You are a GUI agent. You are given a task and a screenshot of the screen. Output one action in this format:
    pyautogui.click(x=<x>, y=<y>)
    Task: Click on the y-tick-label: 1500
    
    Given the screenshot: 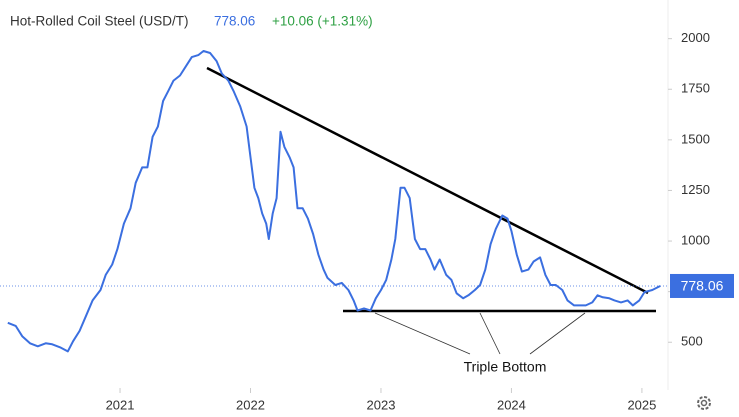 What is the action you would take?
    pyautogui.click(x=695, y=138)
    